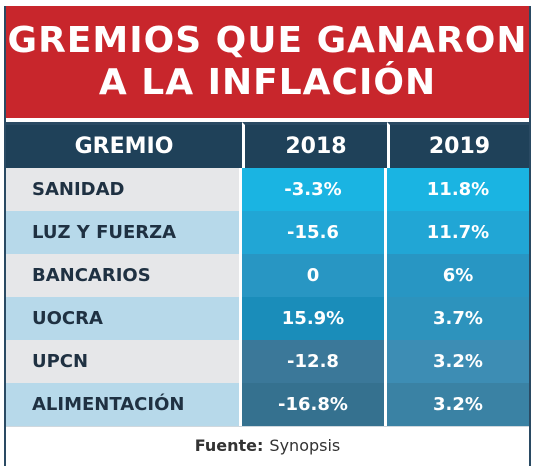 The width and height of the screenshot is (539, 471). What do you see at coordinates (314, 145) in the screenshot?
I see `column-header-2018: 2018` at bounding box center [314, 145].